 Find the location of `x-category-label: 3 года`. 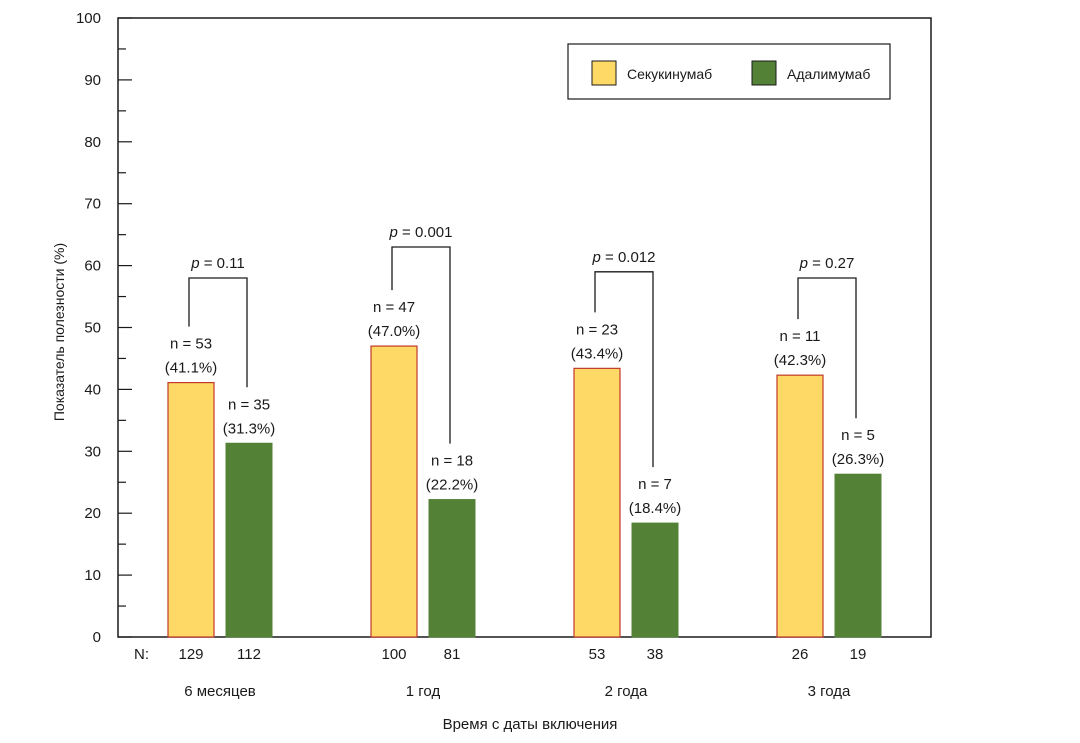

x-category-label: 3 года is located at coordinates (829, 691).